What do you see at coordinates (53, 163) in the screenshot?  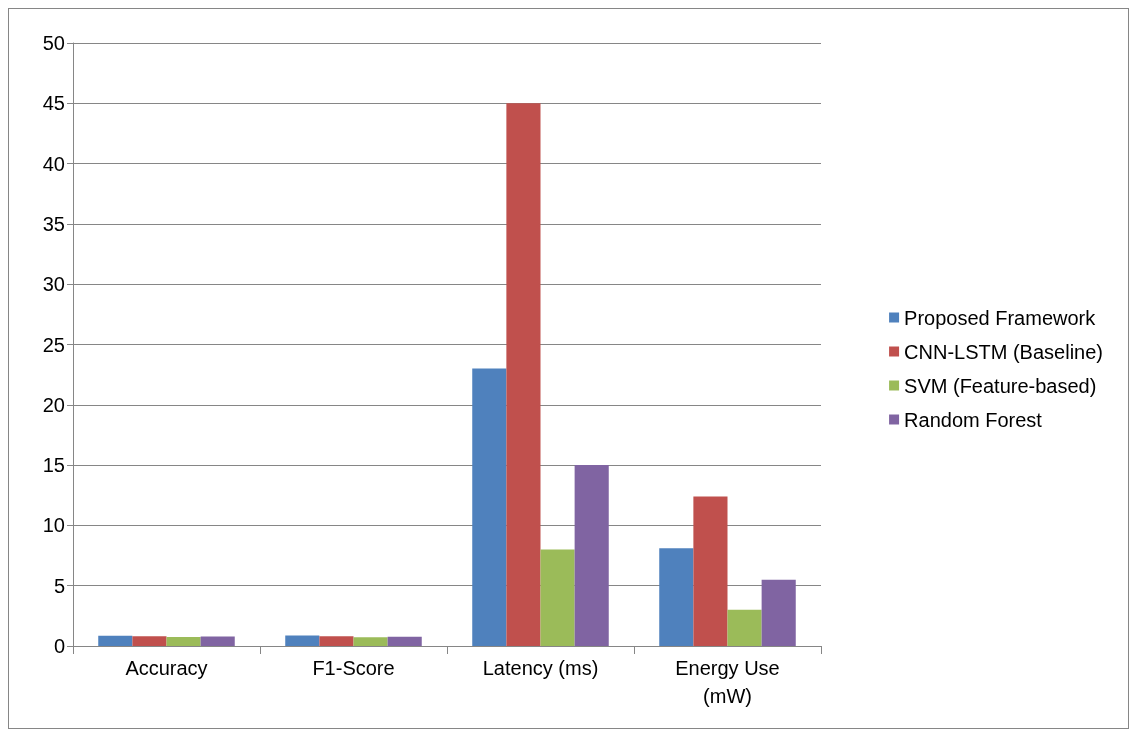 I see `y-tick-label: 40` at bounding box center [53, 163].